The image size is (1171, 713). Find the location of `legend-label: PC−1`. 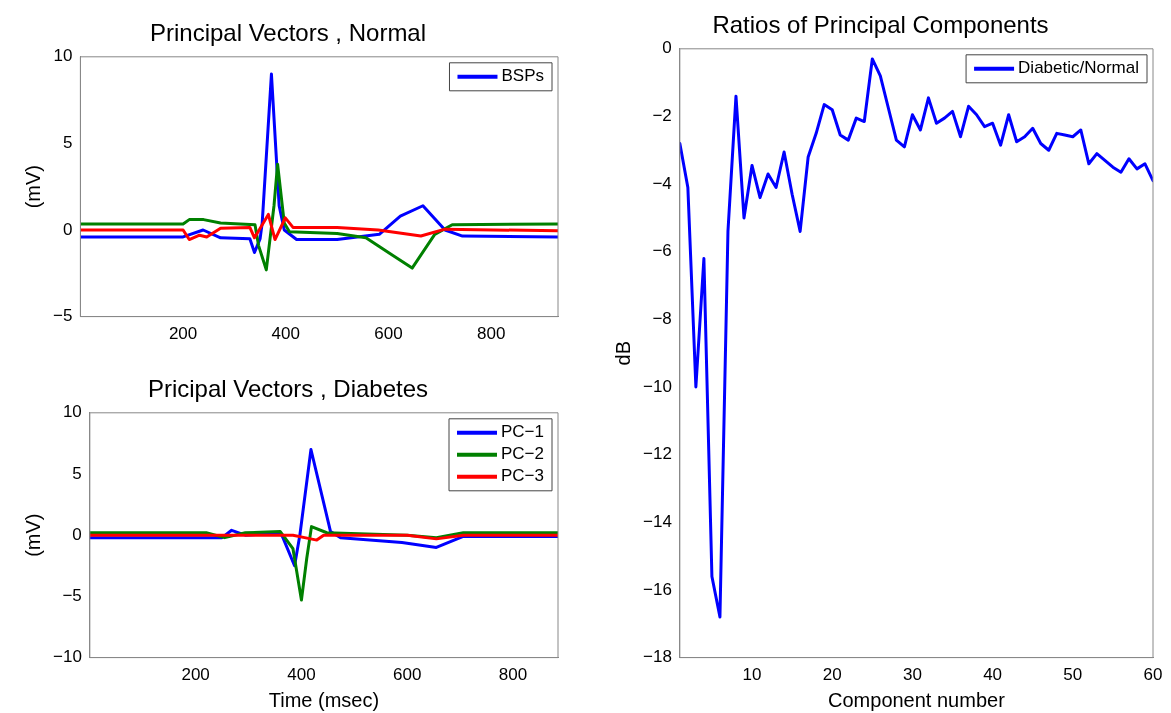

legend-label: PC−1 is located at coordinates (522, 432).